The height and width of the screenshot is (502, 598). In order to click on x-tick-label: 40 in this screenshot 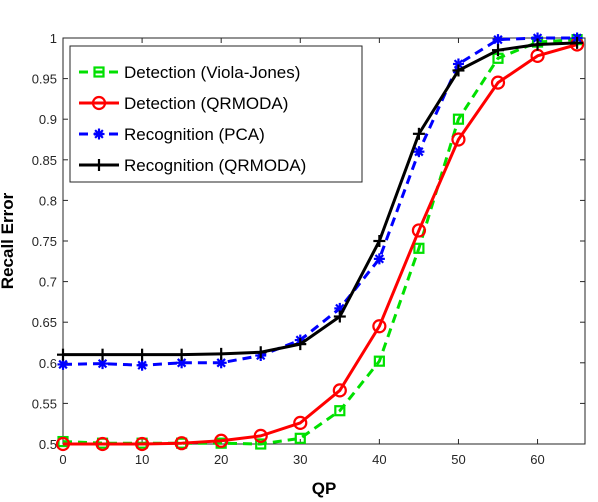, I will do `click(379, 459)`.